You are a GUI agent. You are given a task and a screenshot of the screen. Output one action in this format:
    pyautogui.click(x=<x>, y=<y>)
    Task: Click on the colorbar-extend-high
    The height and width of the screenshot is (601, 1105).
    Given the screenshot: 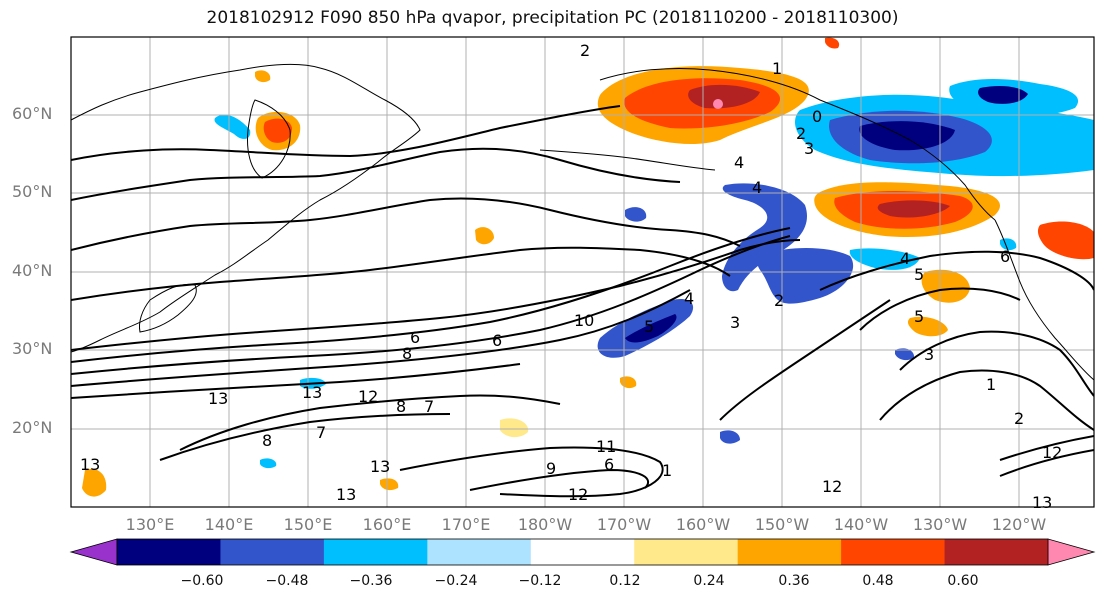 What is the action you would take?
    pyautogui.click(x=1071, y=552)
    